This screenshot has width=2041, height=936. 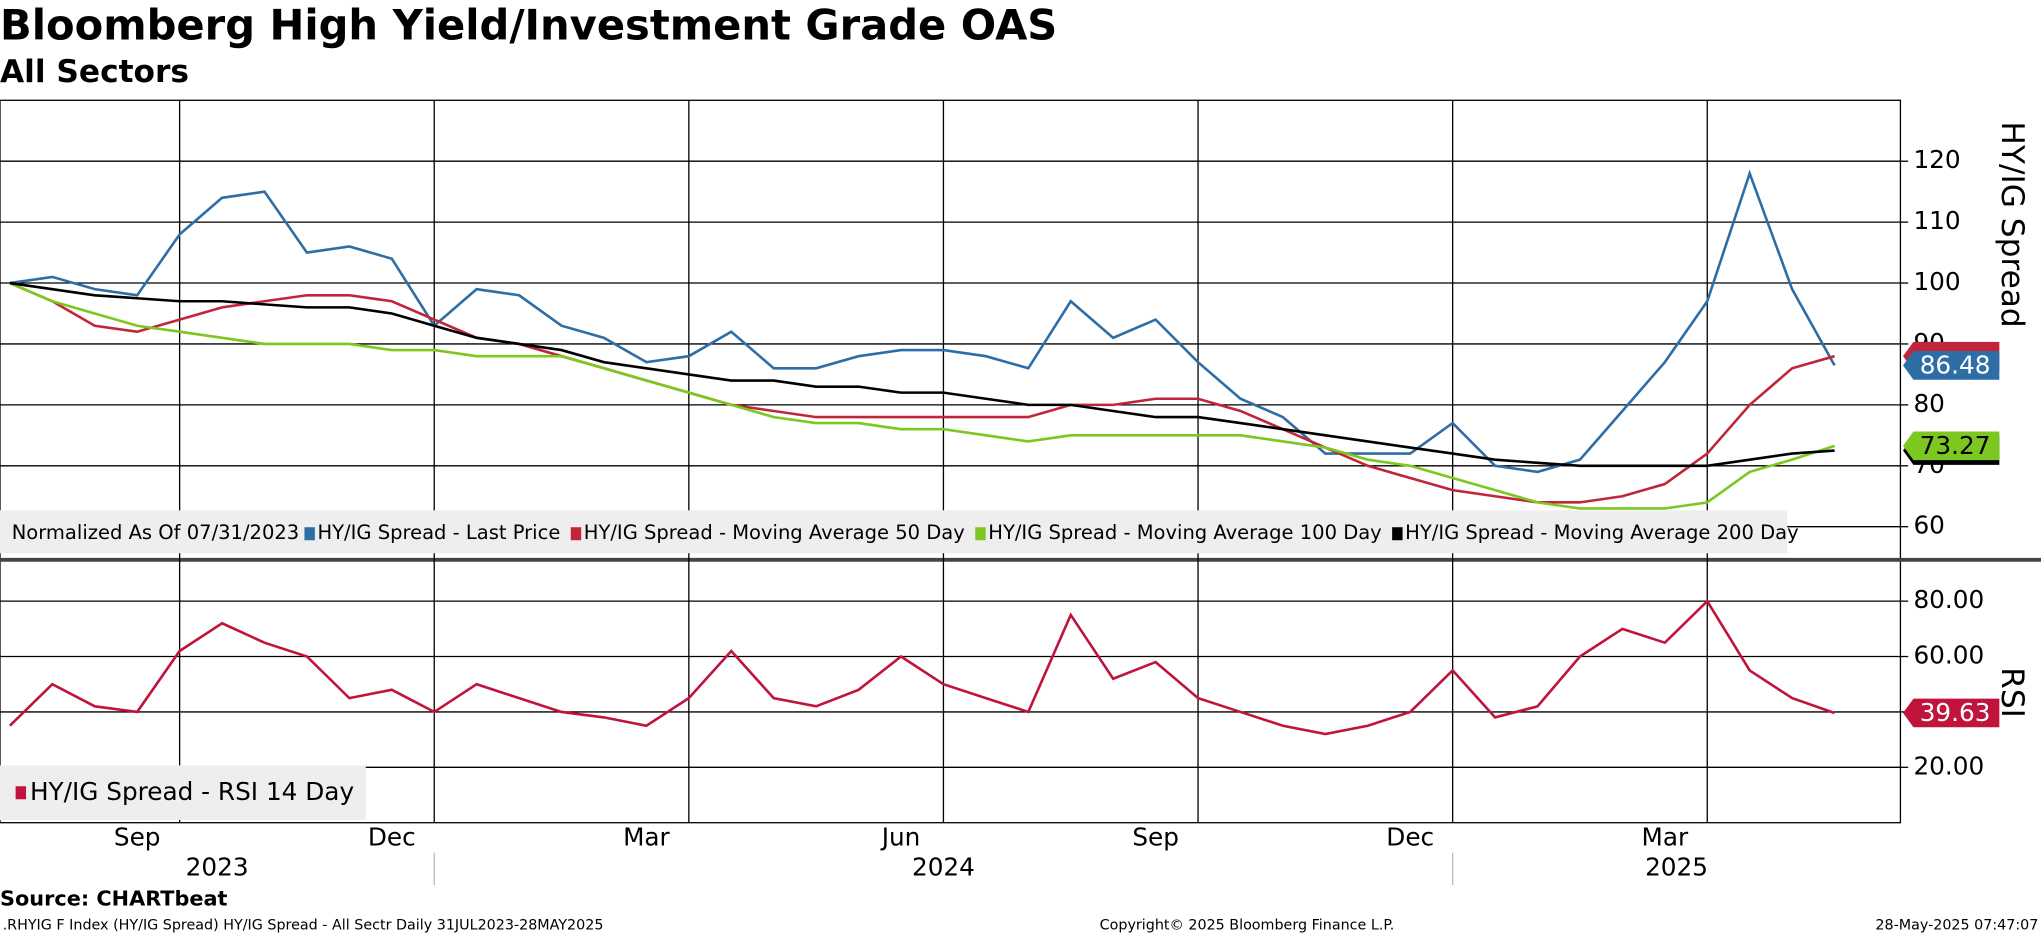 What do you see at coordinates (1948, 765) in the screenshot?
I see `y-tick-label: 20.00` at bounding box center [1948, 765].